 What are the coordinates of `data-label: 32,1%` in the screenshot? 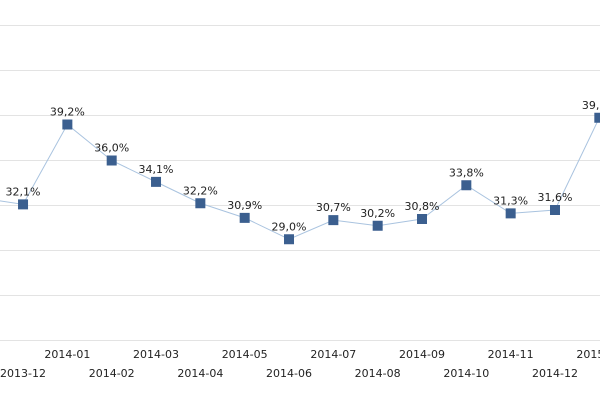 It's located at (23, 191).